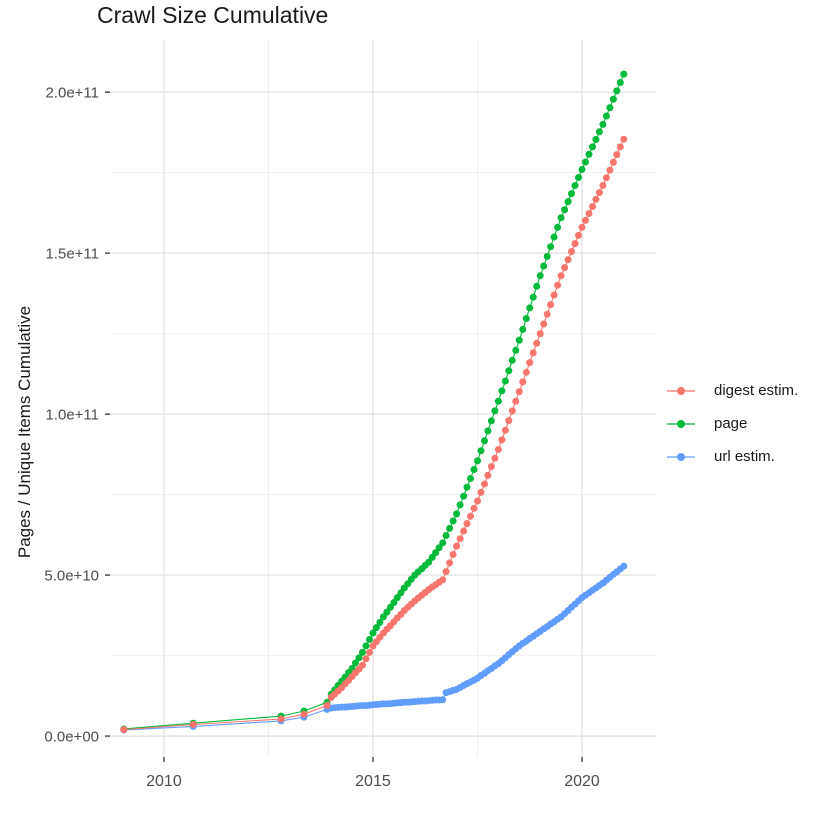 Image resolution: width=826 pixels, height=827 pixels. I want to click on y-tick-label: 1.0e+11, so click(72, 415).